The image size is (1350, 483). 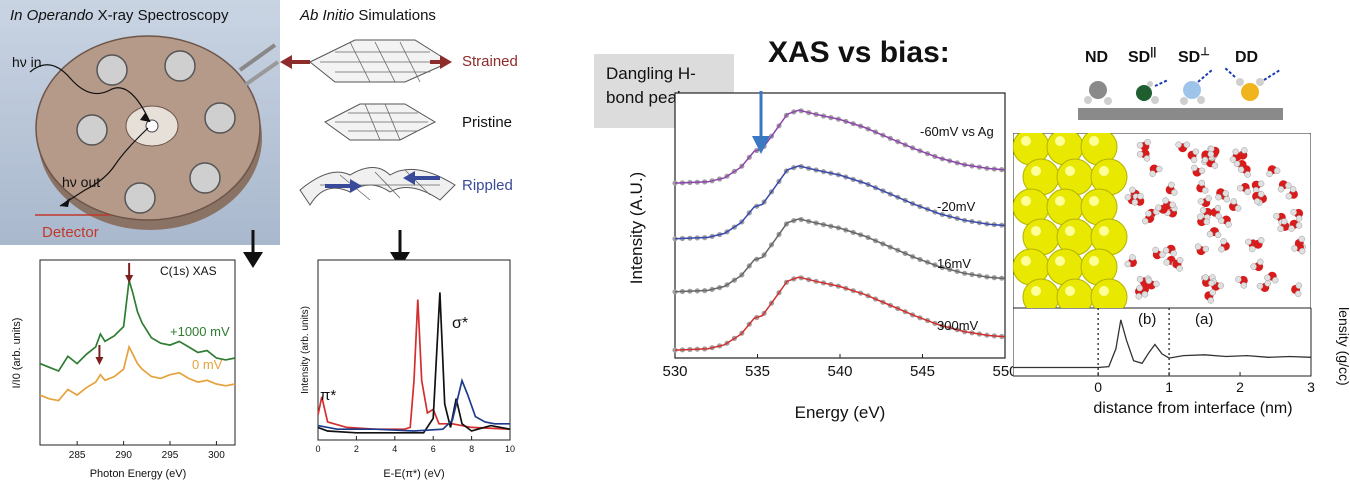 What do you see at coordinates (1169, 387) in the screenshot?
I see `x-tick-label: 1` at bounding box center [1169, 387].